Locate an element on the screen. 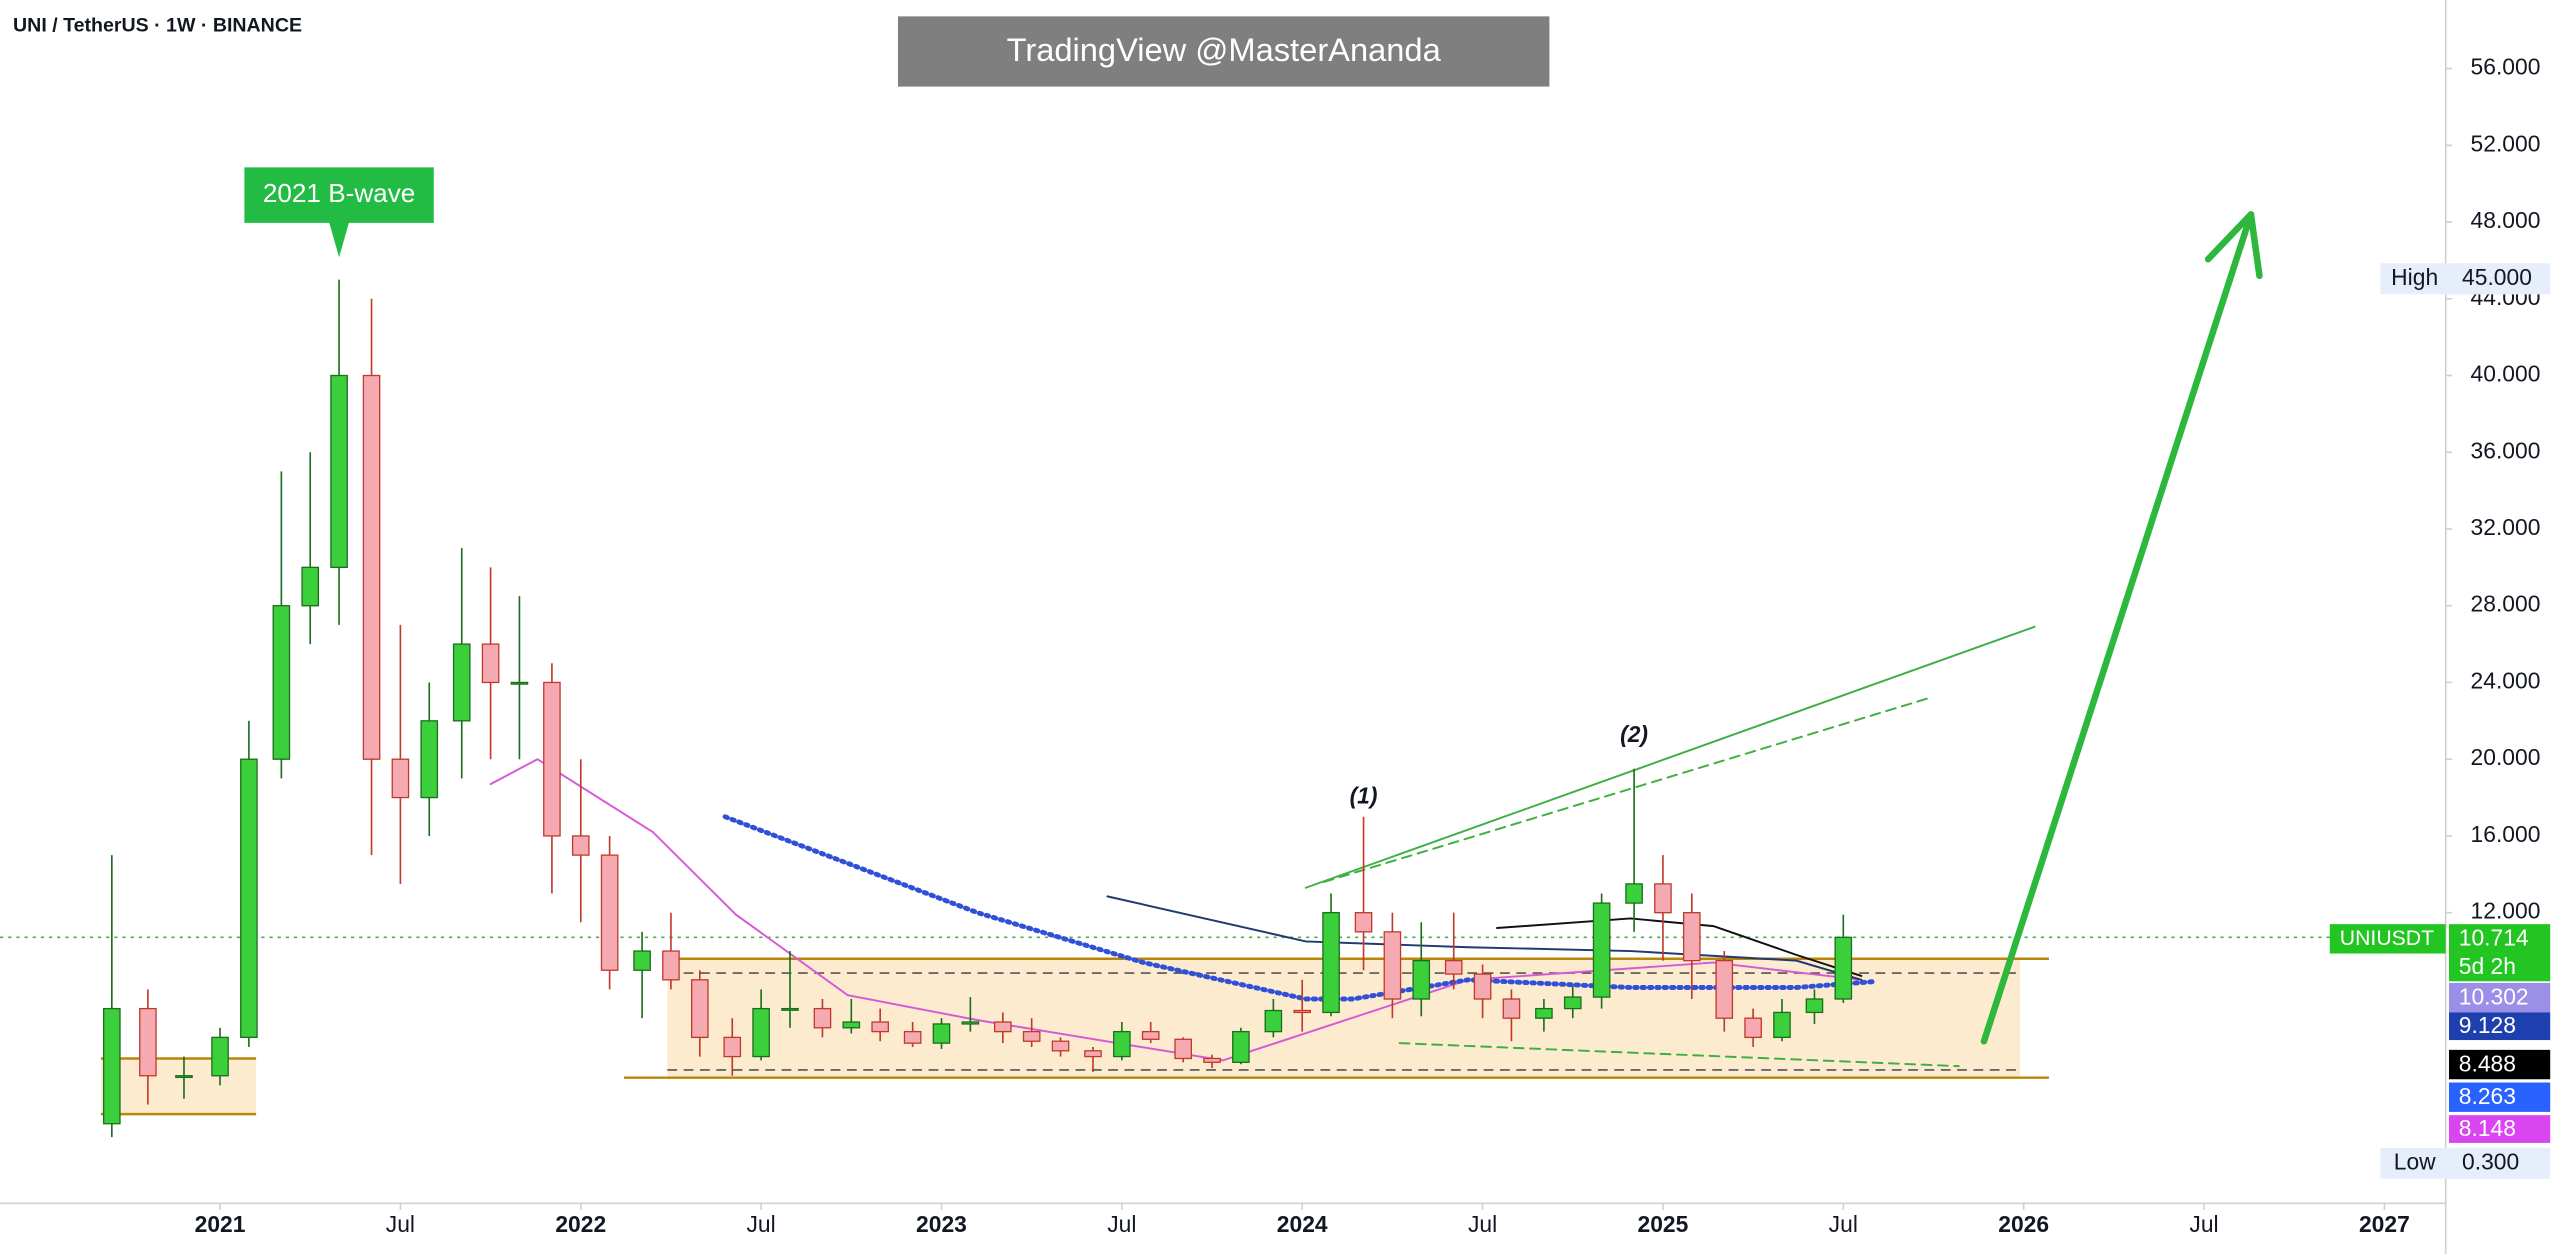 This screenshot has width=2560, height=1254. y-tick-label: 56.000 is located at coordinates (2506, 67).